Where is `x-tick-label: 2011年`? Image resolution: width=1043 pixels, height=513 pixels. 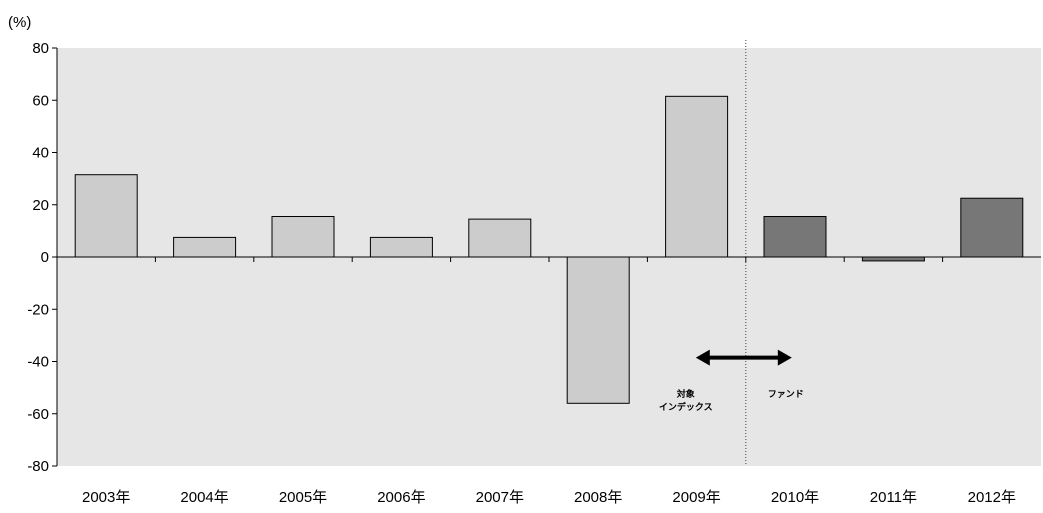
x-tick-label: 2011年 is located at coordinates (893, 497).